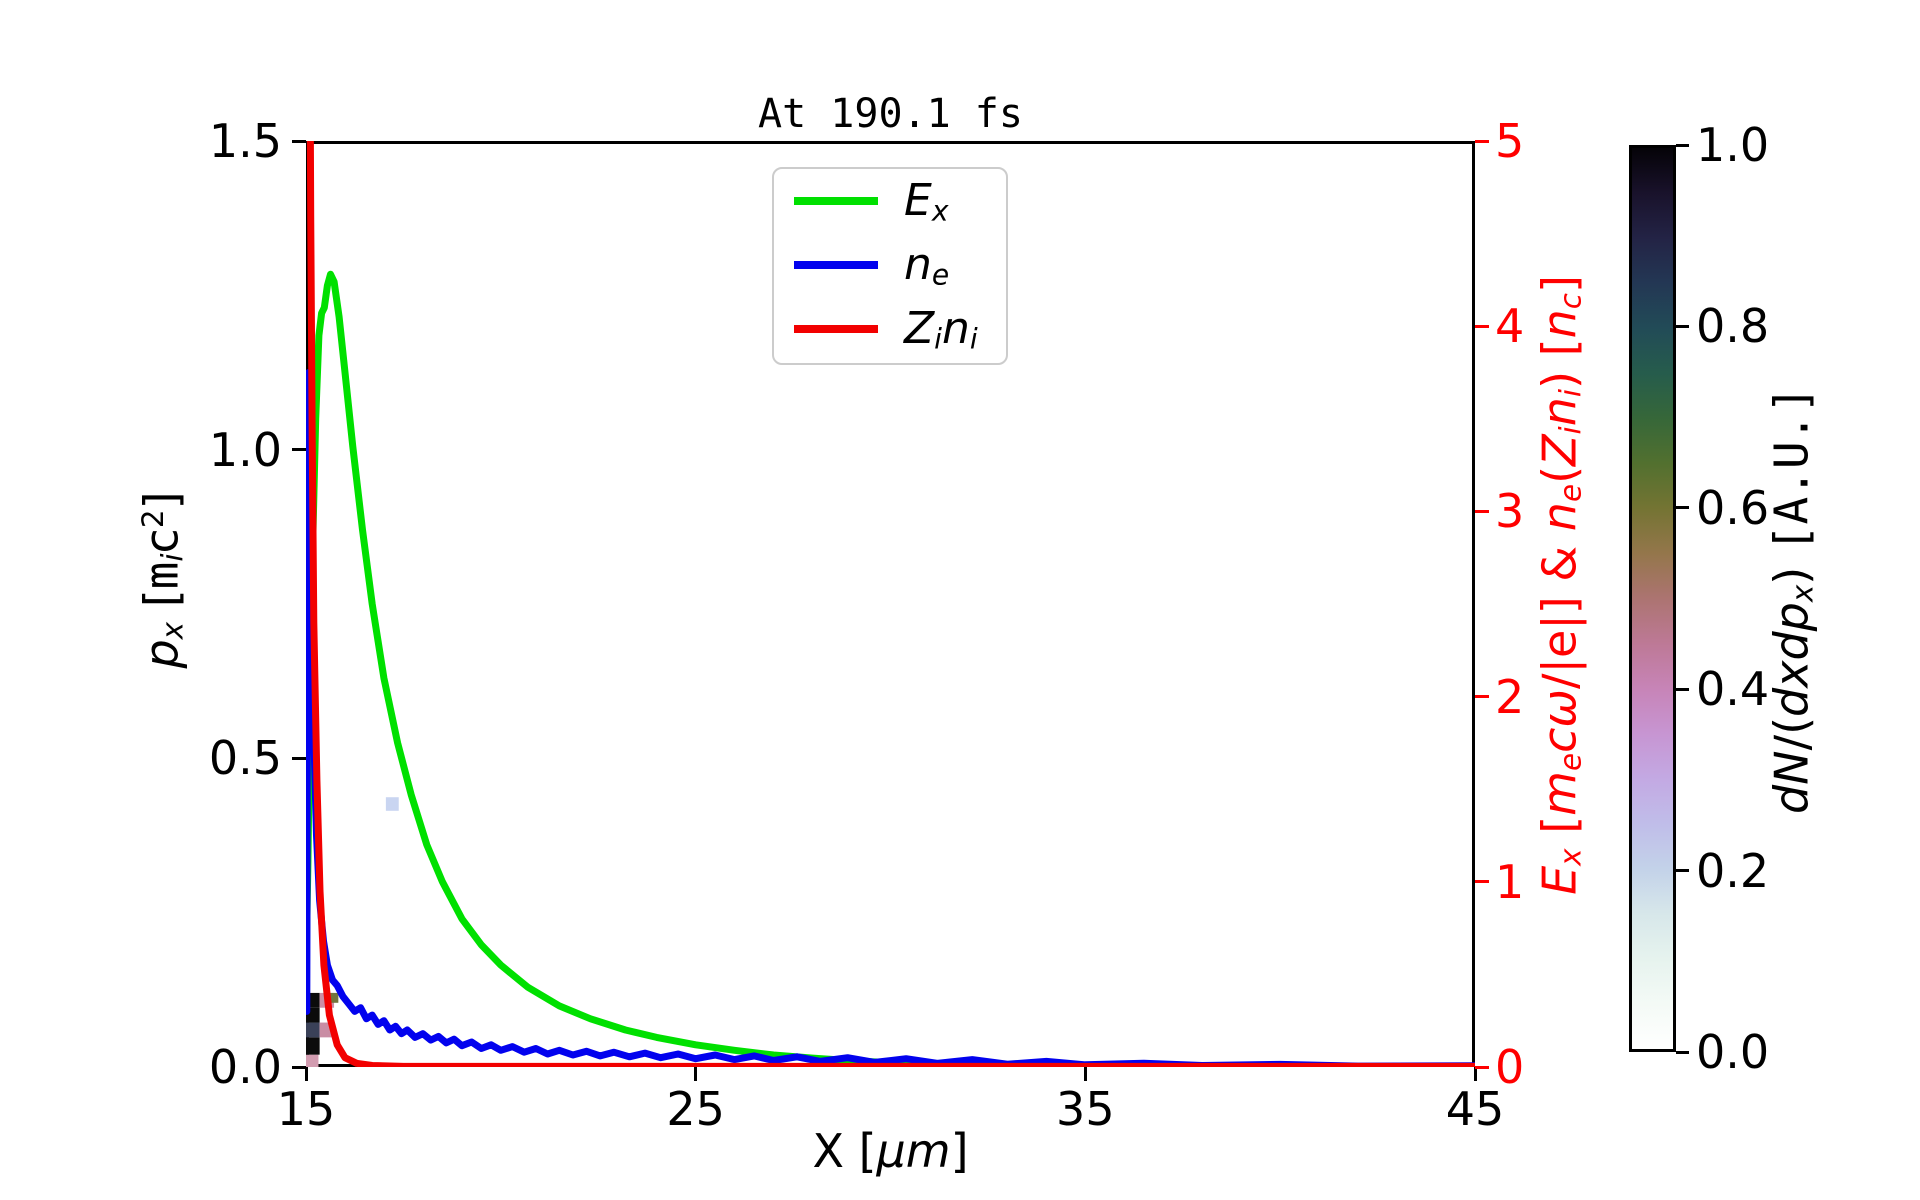  What do you see at coordinates (1559, 610) in the screenshot?
I see `label-segment: /|e|] &` at bounding box center [1559, 610].